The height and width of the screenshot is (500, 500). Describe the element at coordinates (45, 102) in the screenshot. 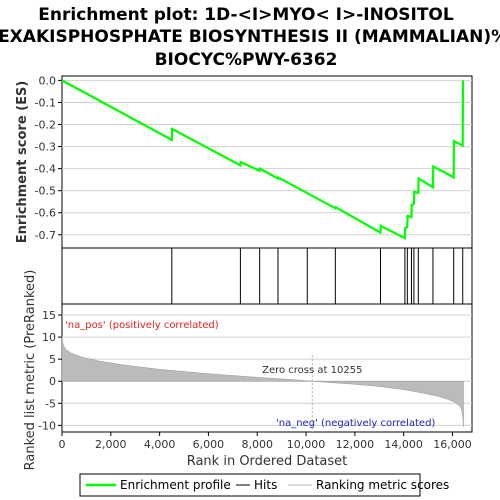

I see `es-y-tick-label: -0.1` at that location.